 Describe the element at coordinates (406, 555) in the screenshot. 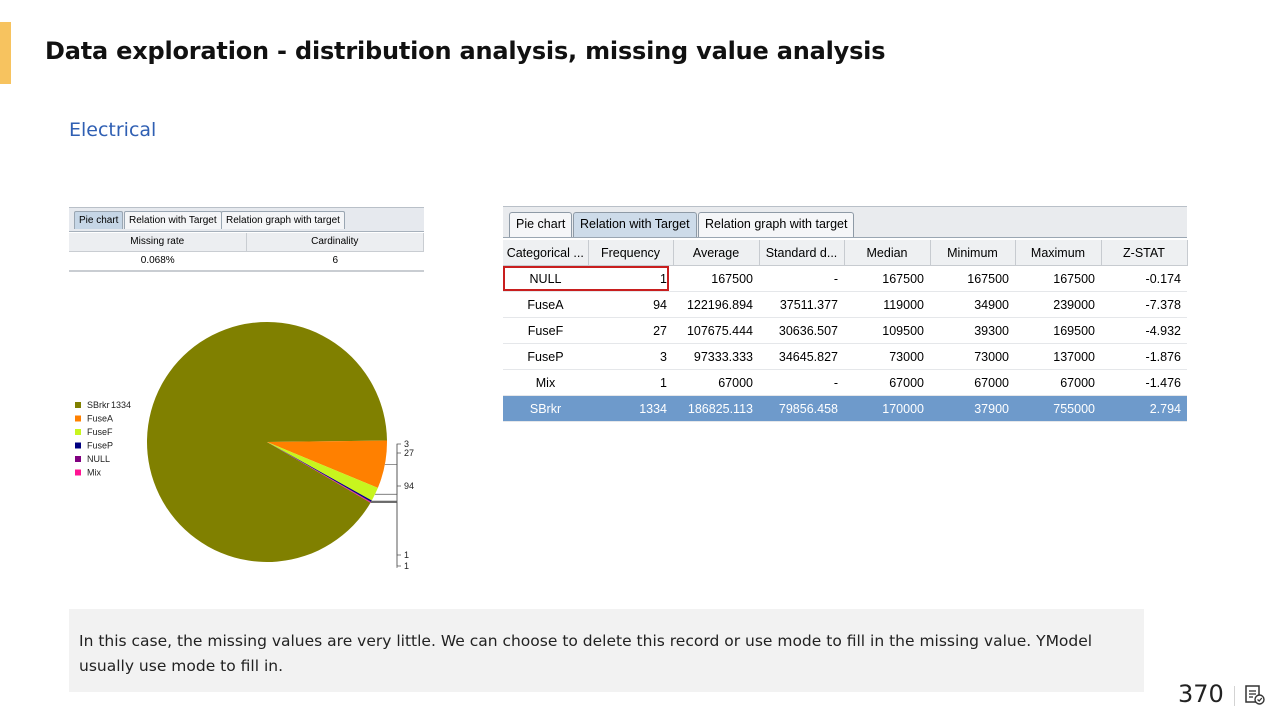

I see `slice-value-label: 1` at that location.